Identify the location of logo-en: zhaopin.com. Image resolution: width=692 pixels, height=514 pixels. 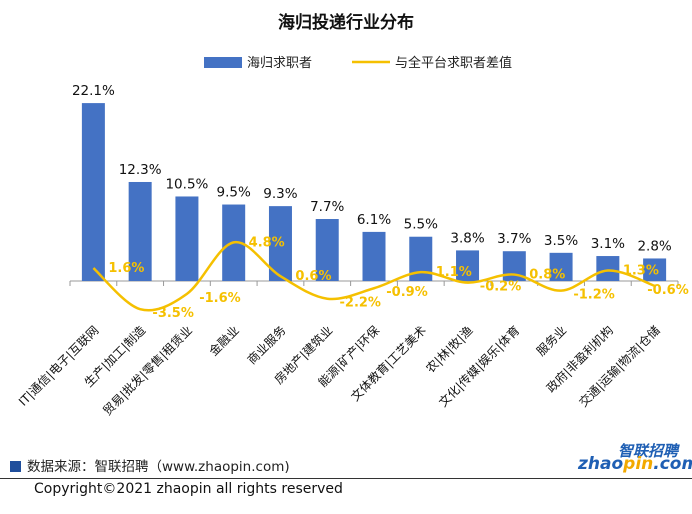
(635, 464).